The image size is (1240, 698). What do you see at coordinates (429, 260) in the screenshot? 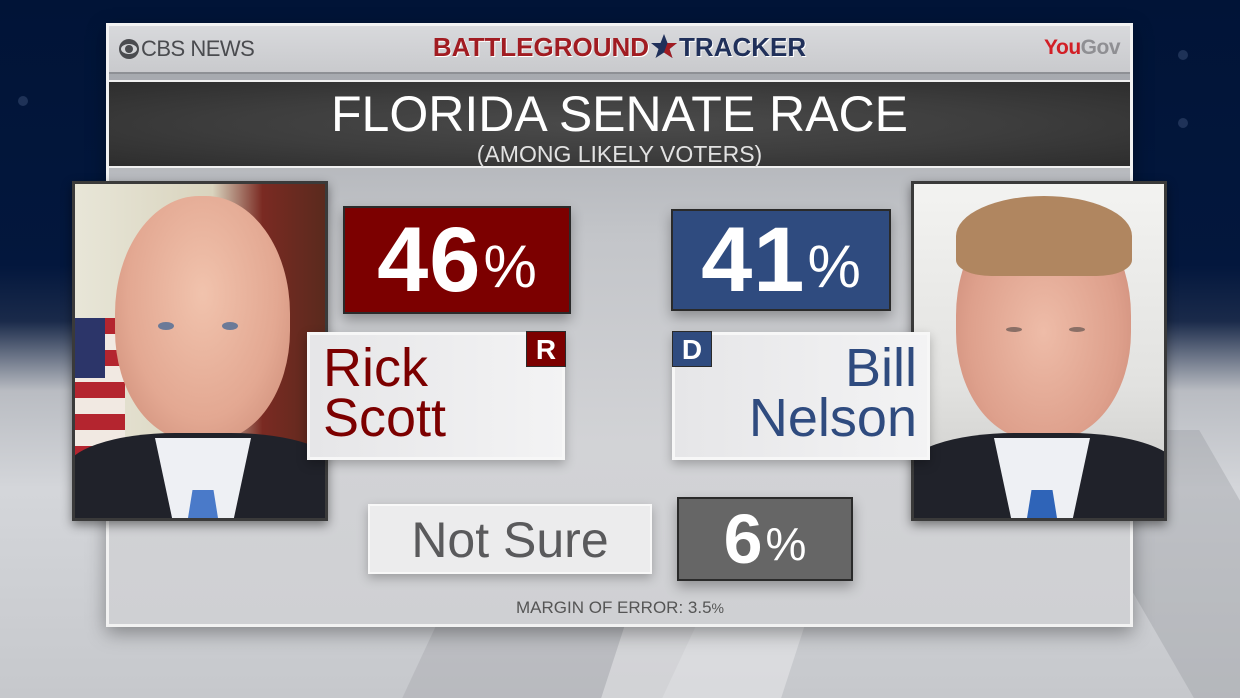
I see `percent-value: 46` at bounding box center [429, 260].